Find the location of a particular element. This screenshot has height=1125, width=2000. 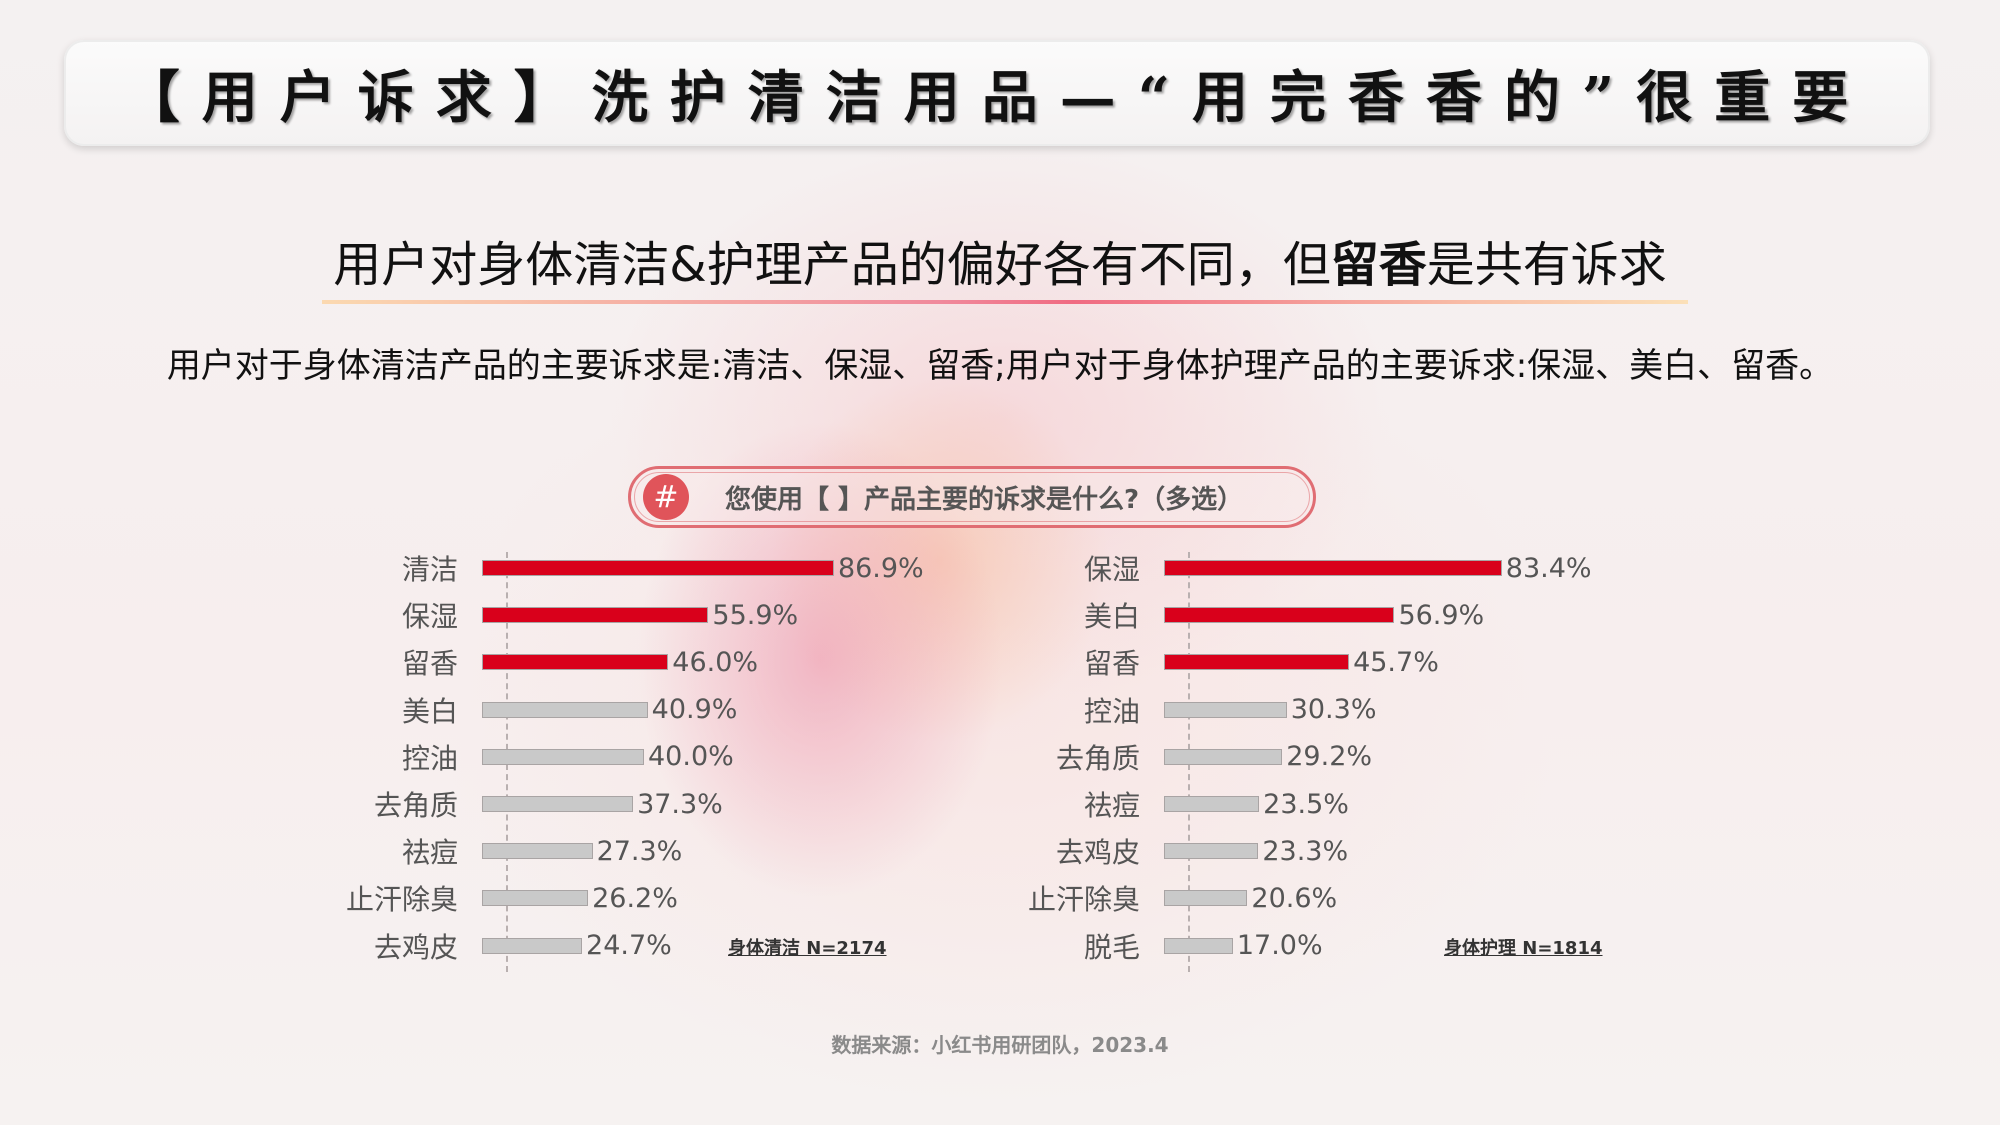

chart-row: 止汗除臭 26.2% is located at coordinates (509, 898).